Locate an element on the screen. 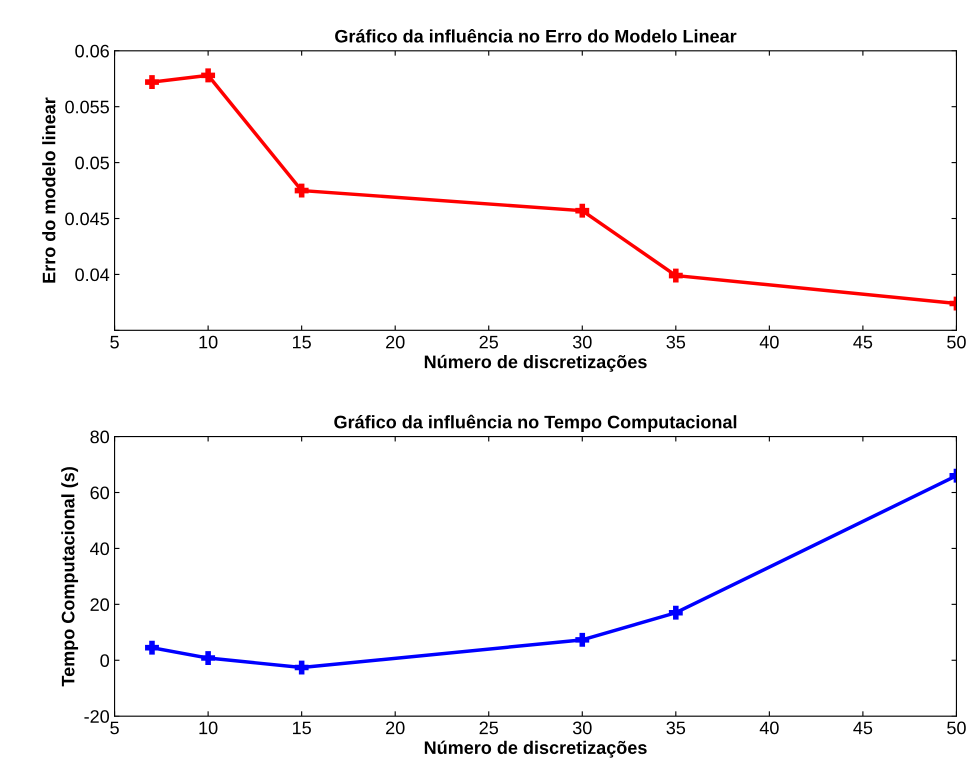 This screenshot has width=971, height=781. y-tick-label: 0.05 is located at coordinates (92, 163).